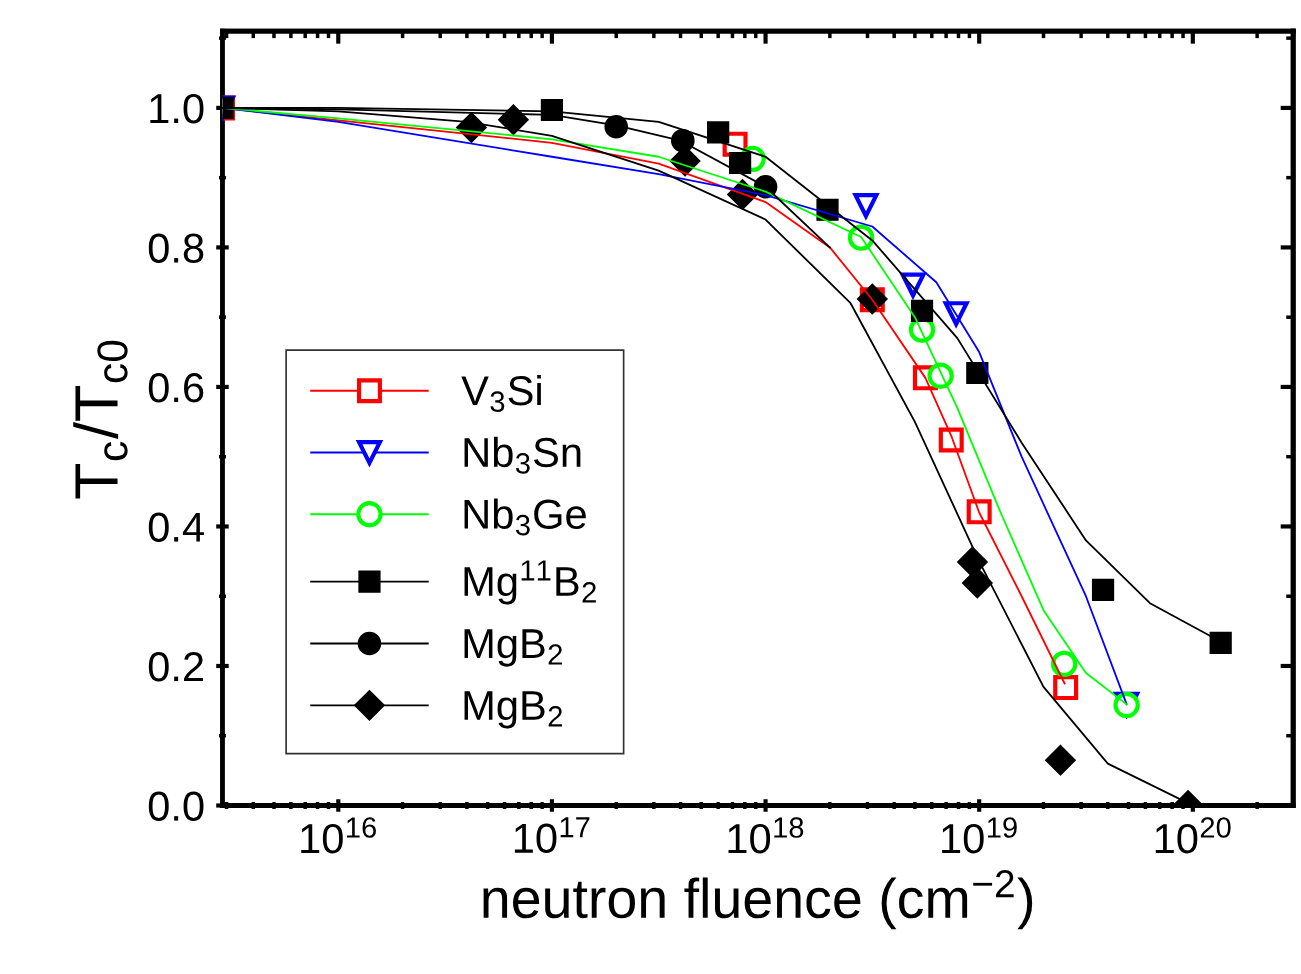 The image size is (1301, 974). Describe the element at coordinates (100, 419) in the screenshot. I see `y-axis-title: T$_{c}$/T$_{c0}$` at that location.